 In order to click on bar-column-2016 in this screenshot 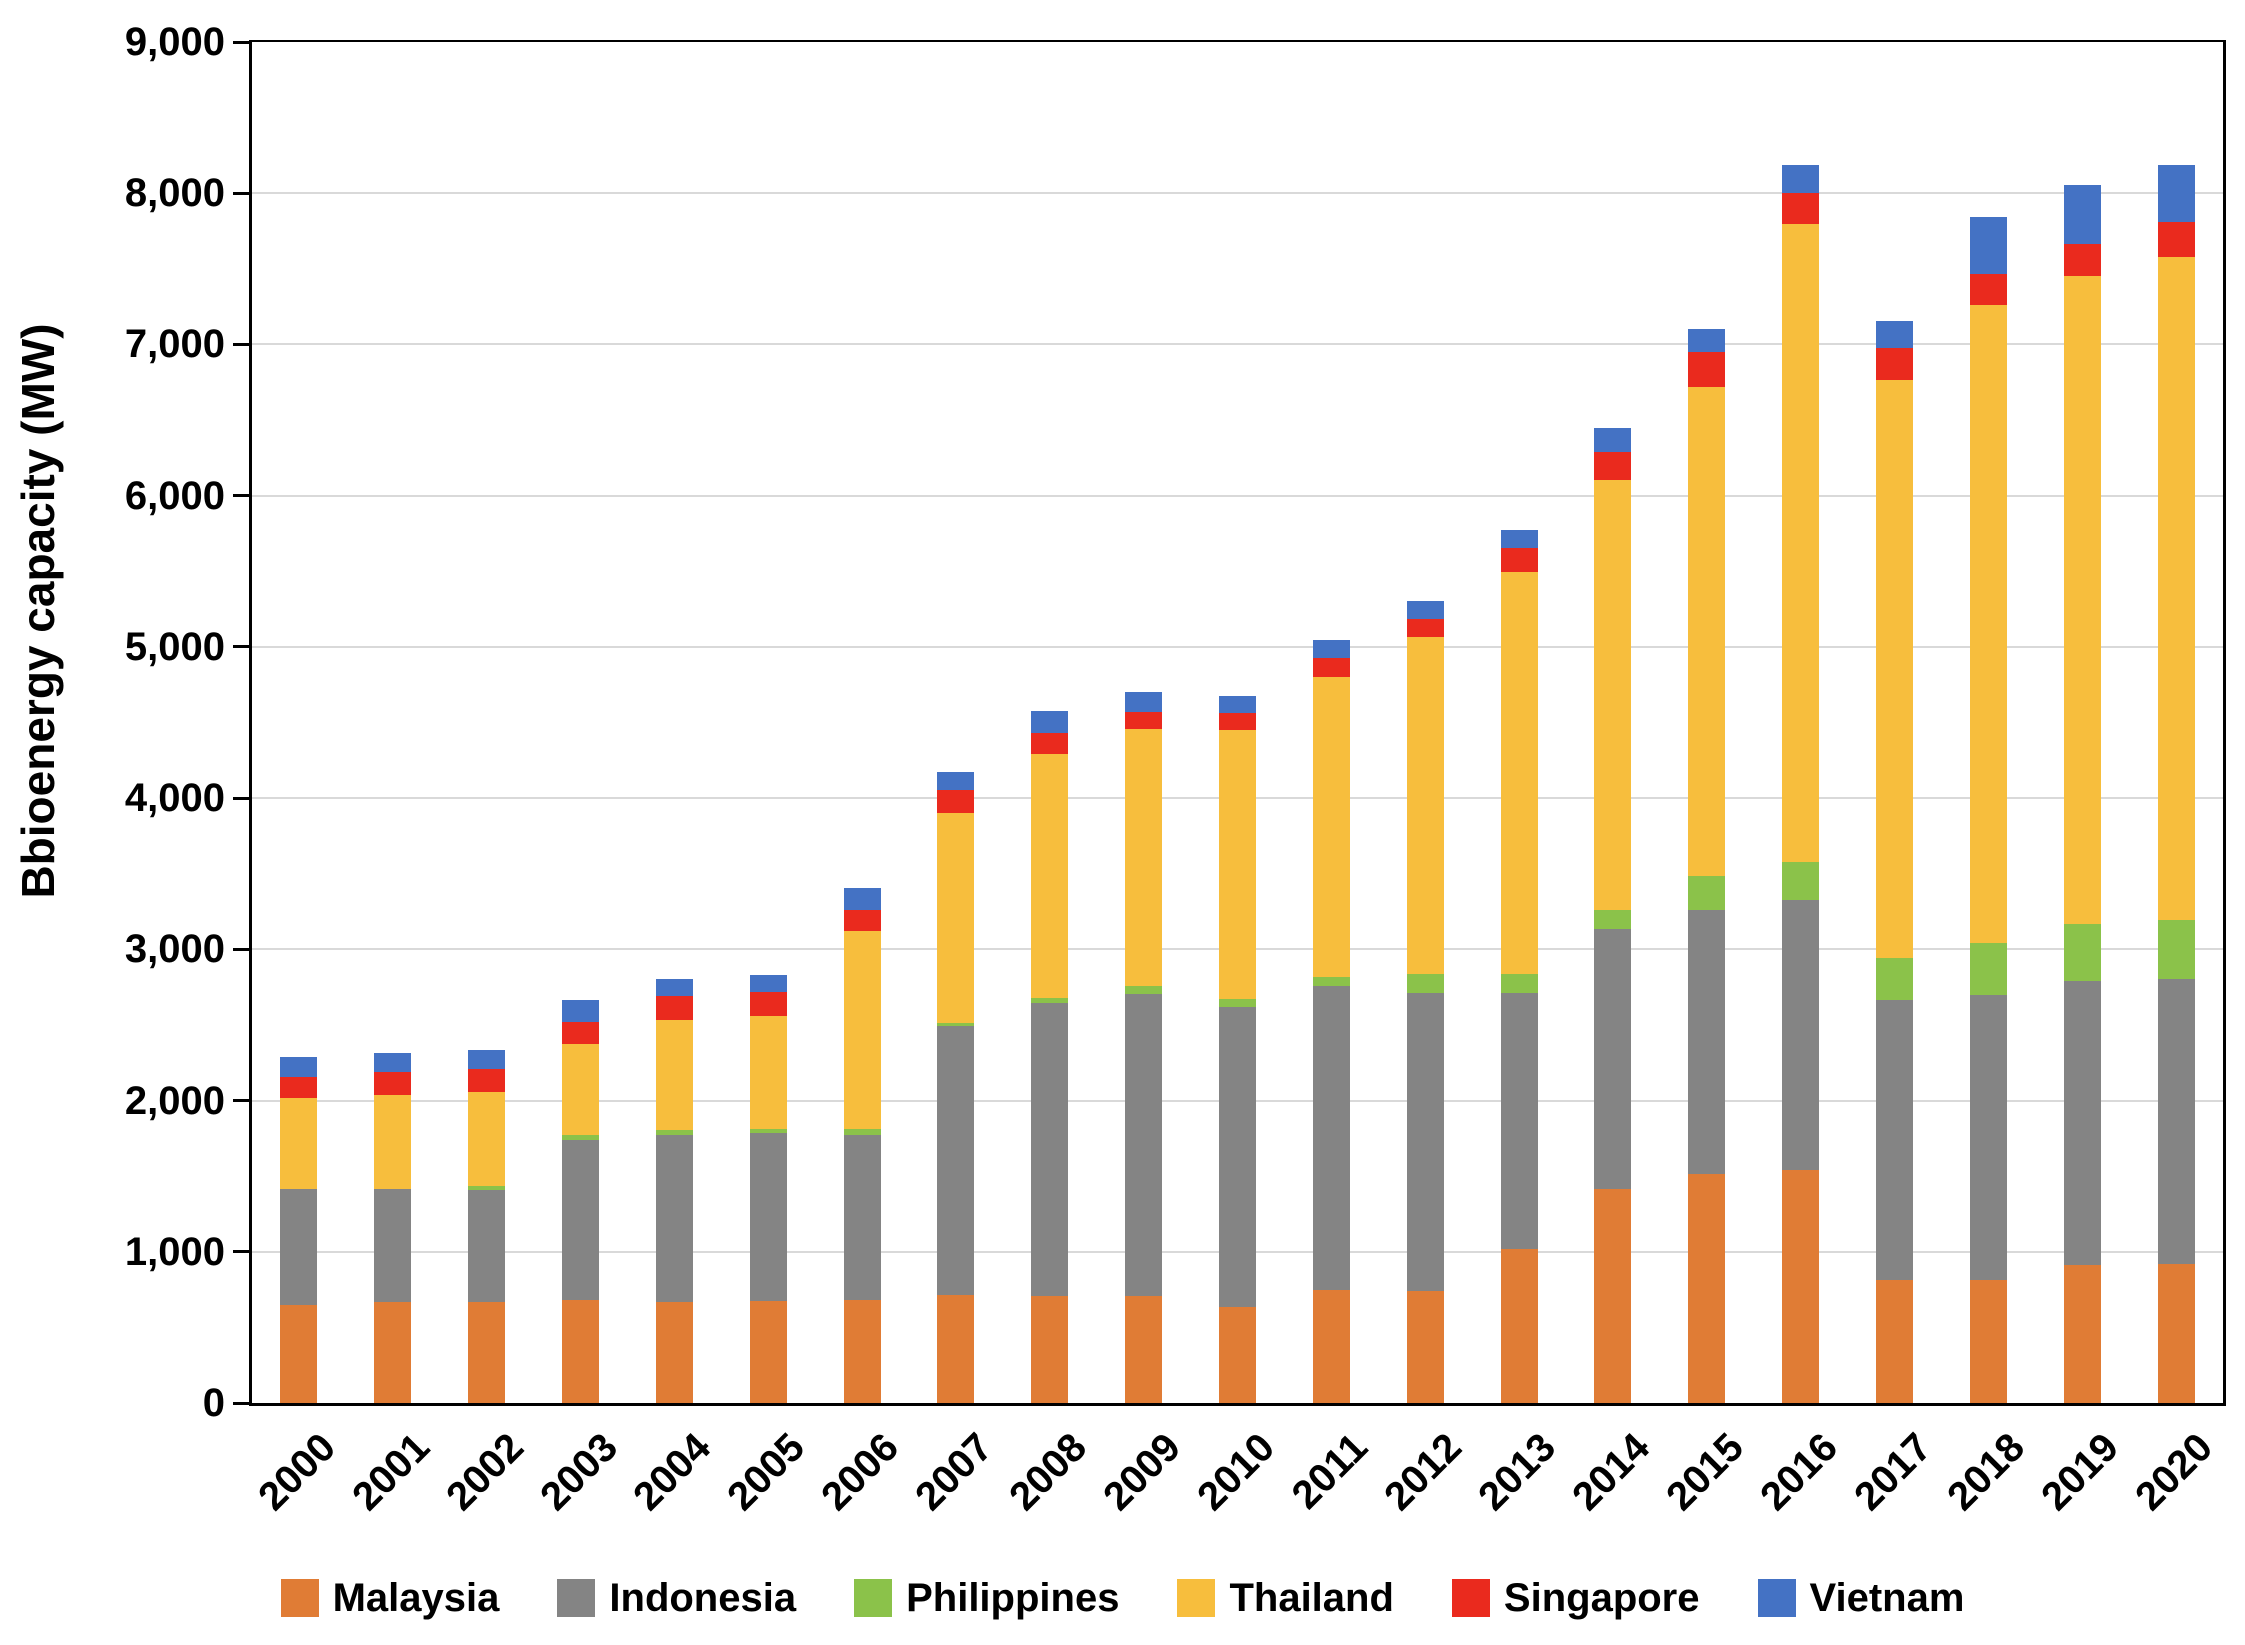, I will do `click(1801, 722)`.